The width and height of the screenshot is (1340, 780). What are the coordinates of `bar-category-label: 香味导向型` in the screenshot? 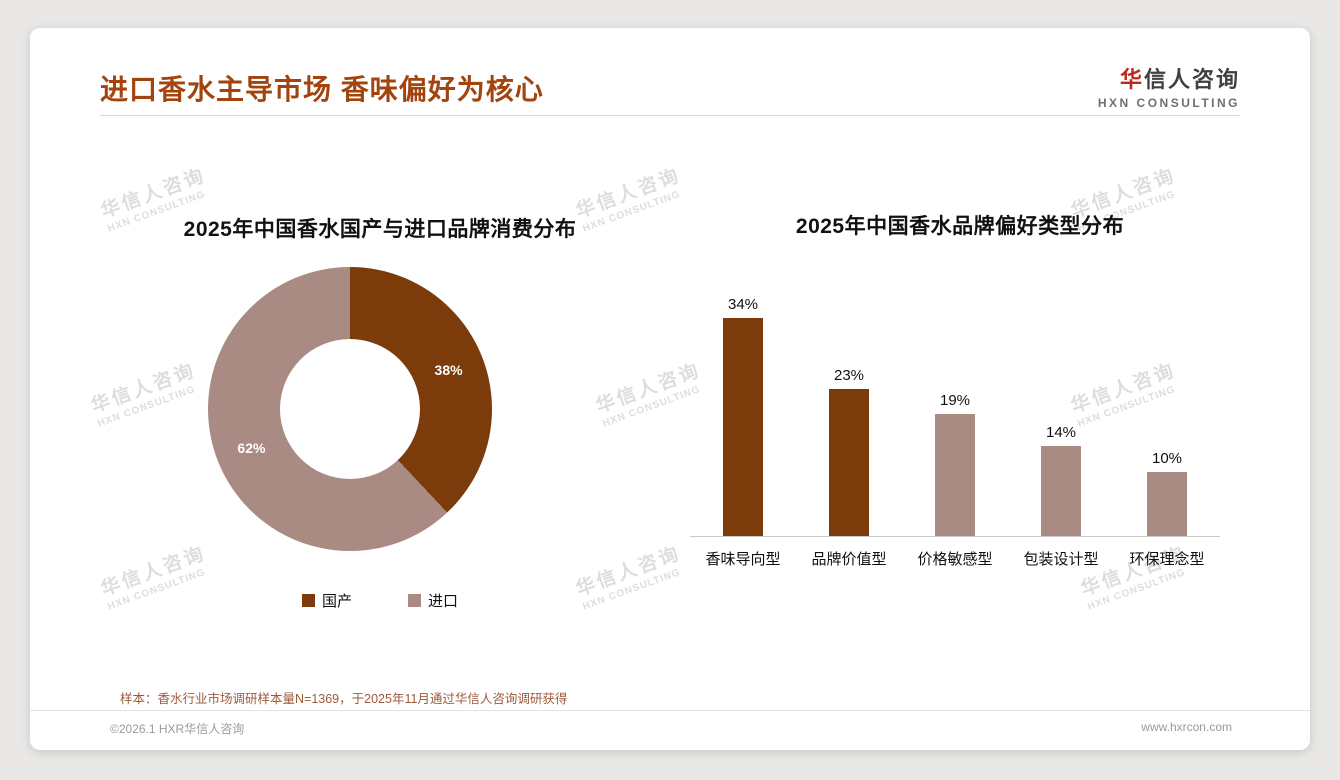 It's located at (743, 559).